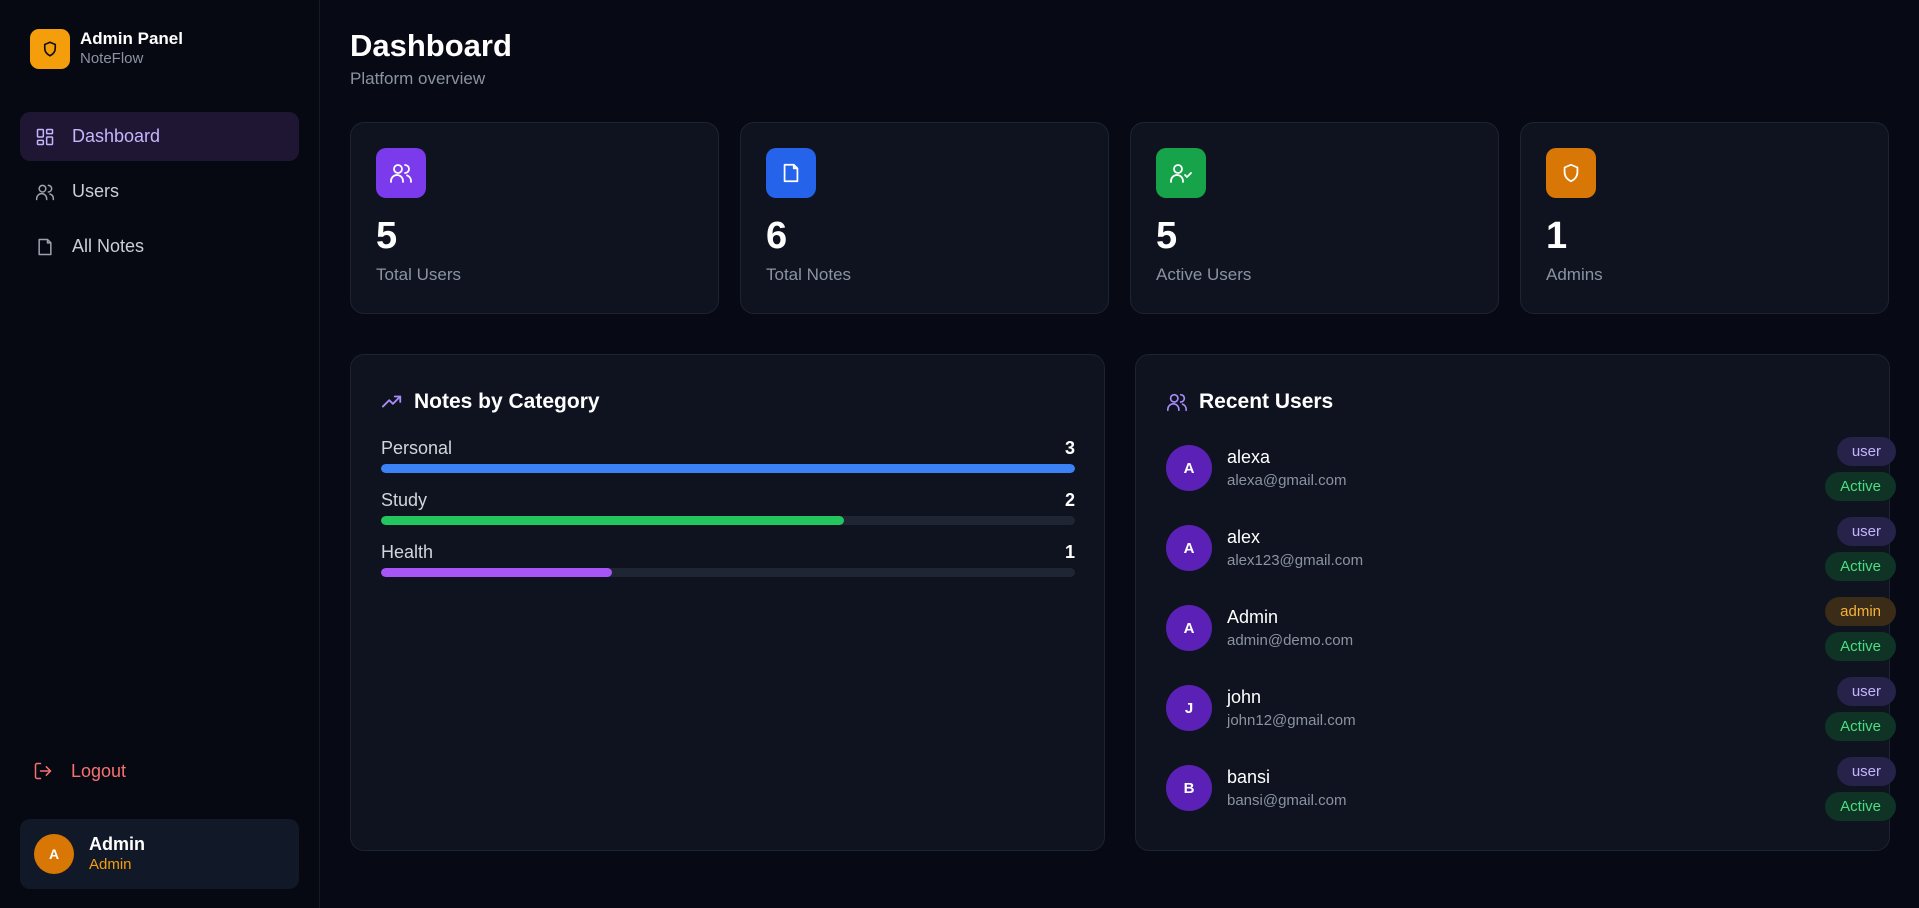  What do you see at coordinates (393, 402) in the screenshot?
I see `trending-up-icon` at bounding box center [393, 402].